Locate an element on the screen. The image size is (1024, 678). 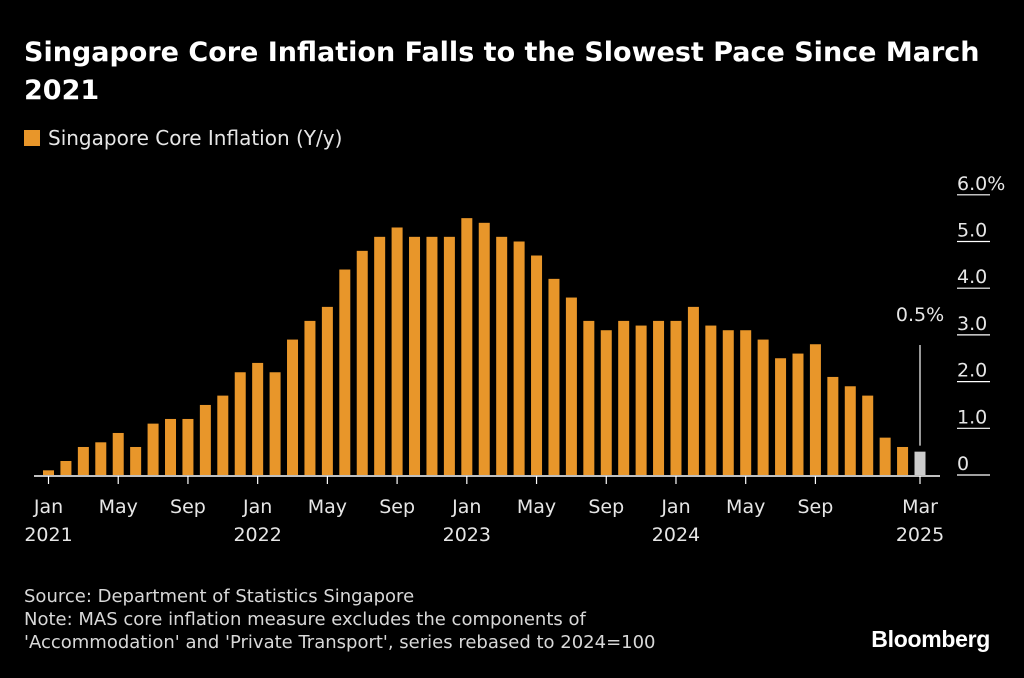
x-tick-label-year: 2022 is located at coordinates (257, 535).